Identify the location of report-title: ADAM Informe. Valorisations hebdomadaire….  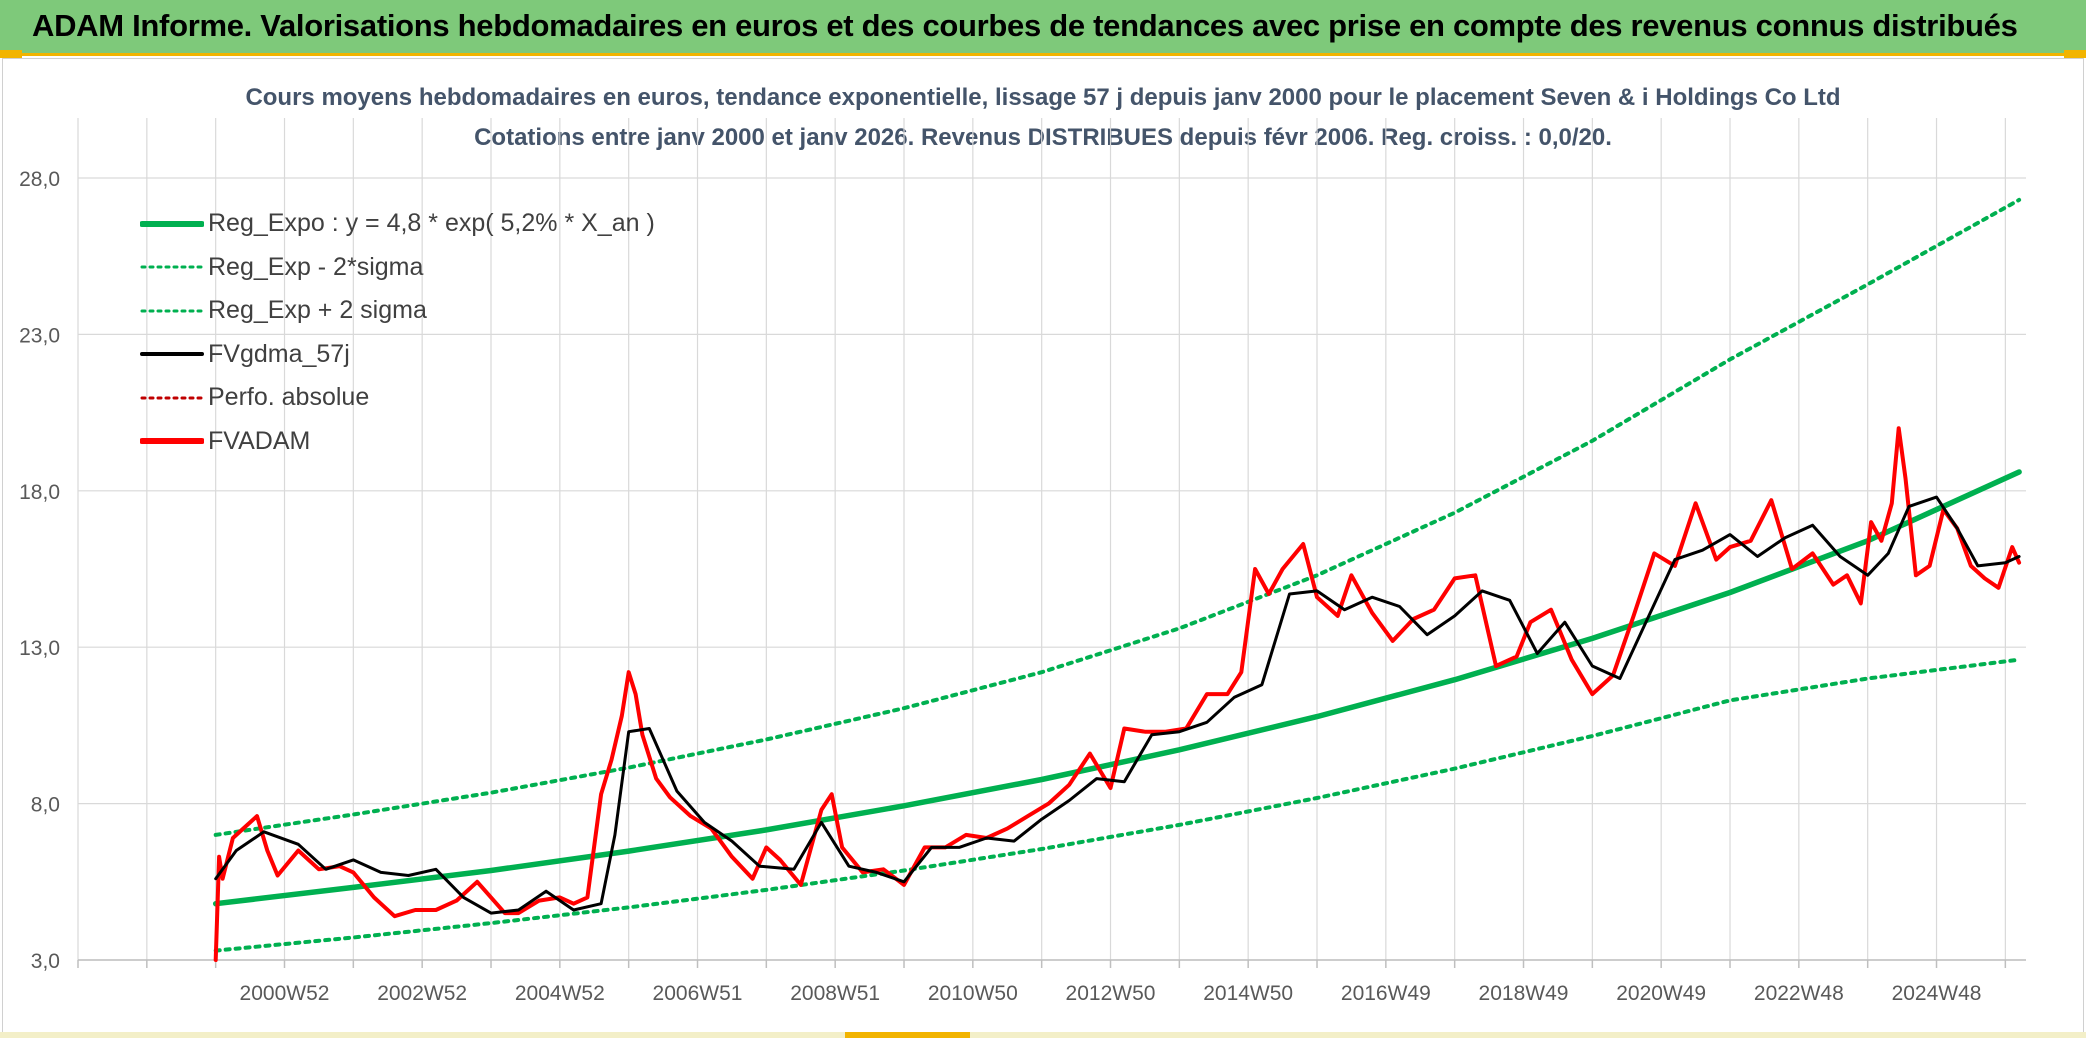
(1025, 25).